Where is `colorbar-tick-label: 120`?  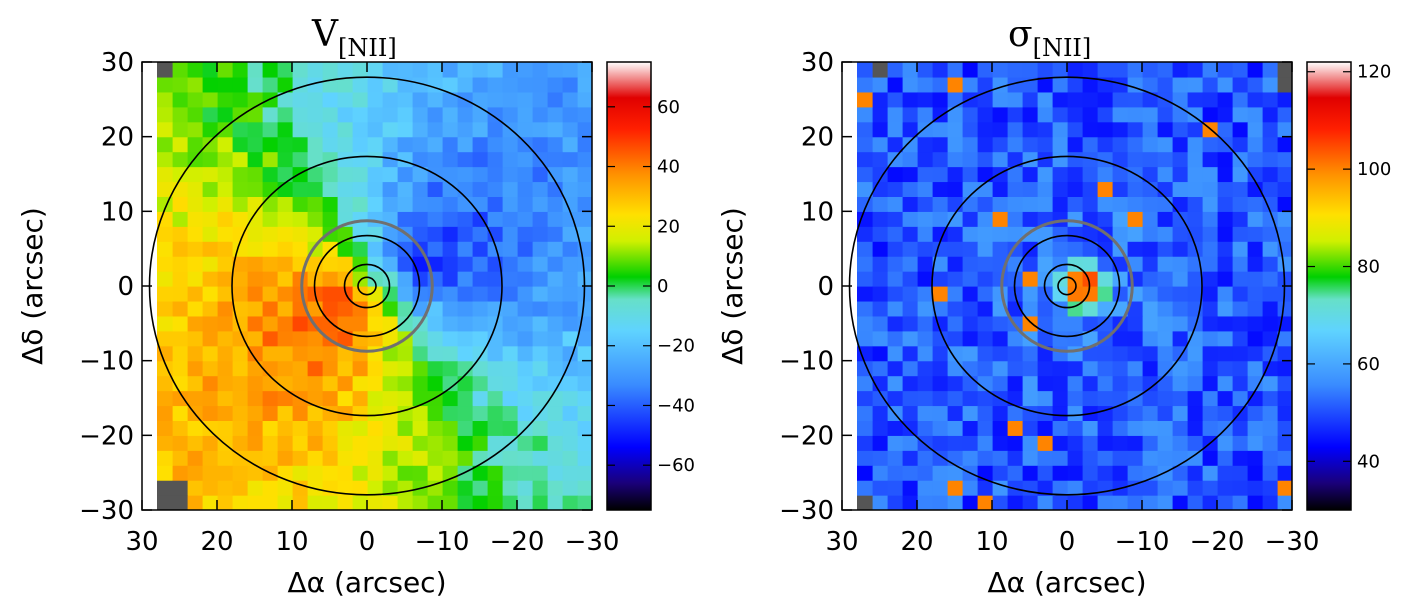
colorbar-tick-label: 120 is located at coordinates (1374, 72).